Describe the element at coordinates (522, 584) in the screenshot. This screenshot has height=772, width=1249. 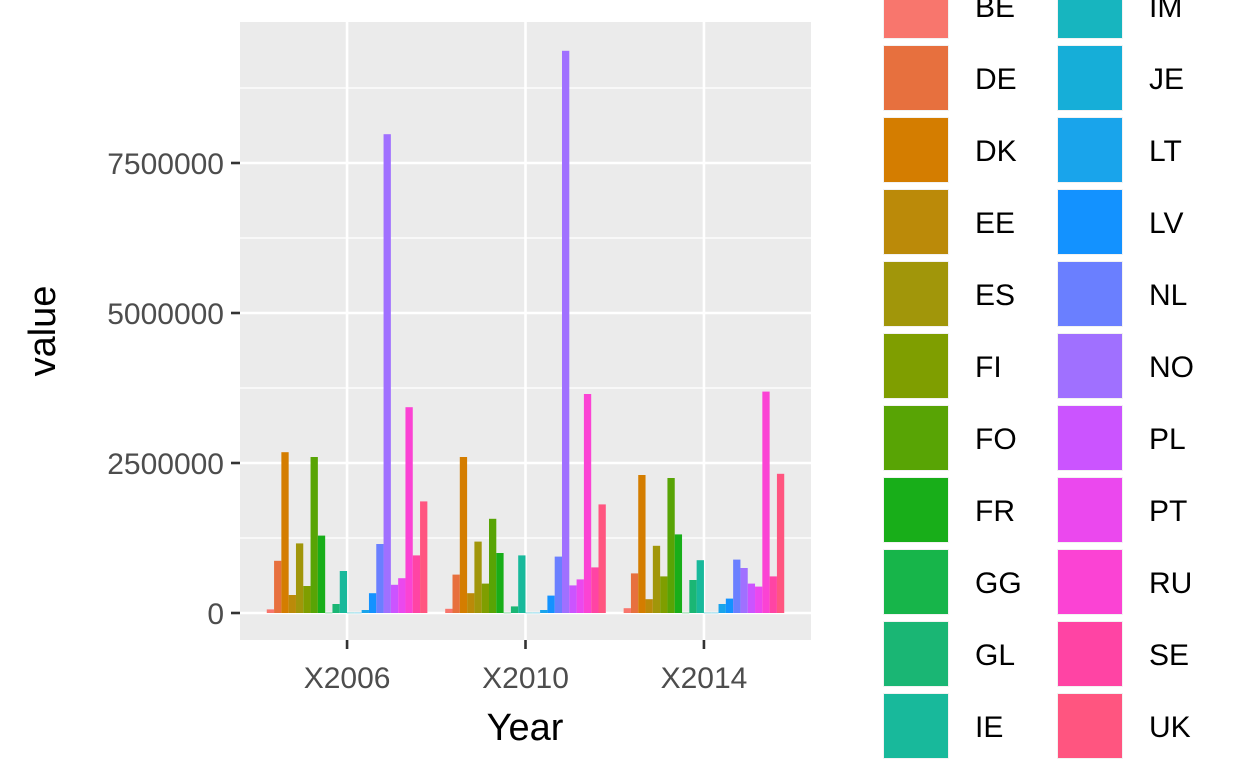
I see `bar-ie-x2010` at that location.